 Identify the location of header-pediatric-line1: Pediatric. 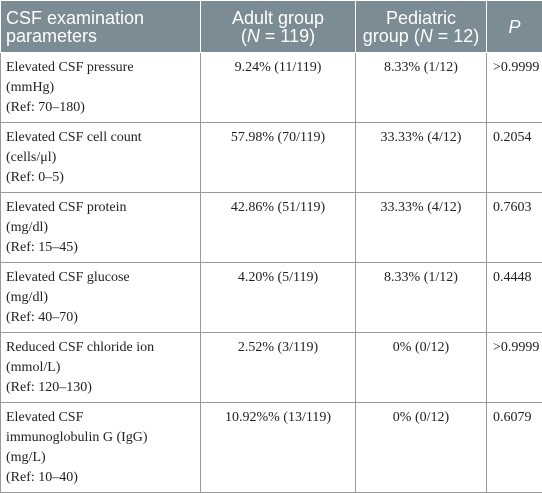
(421, 18).